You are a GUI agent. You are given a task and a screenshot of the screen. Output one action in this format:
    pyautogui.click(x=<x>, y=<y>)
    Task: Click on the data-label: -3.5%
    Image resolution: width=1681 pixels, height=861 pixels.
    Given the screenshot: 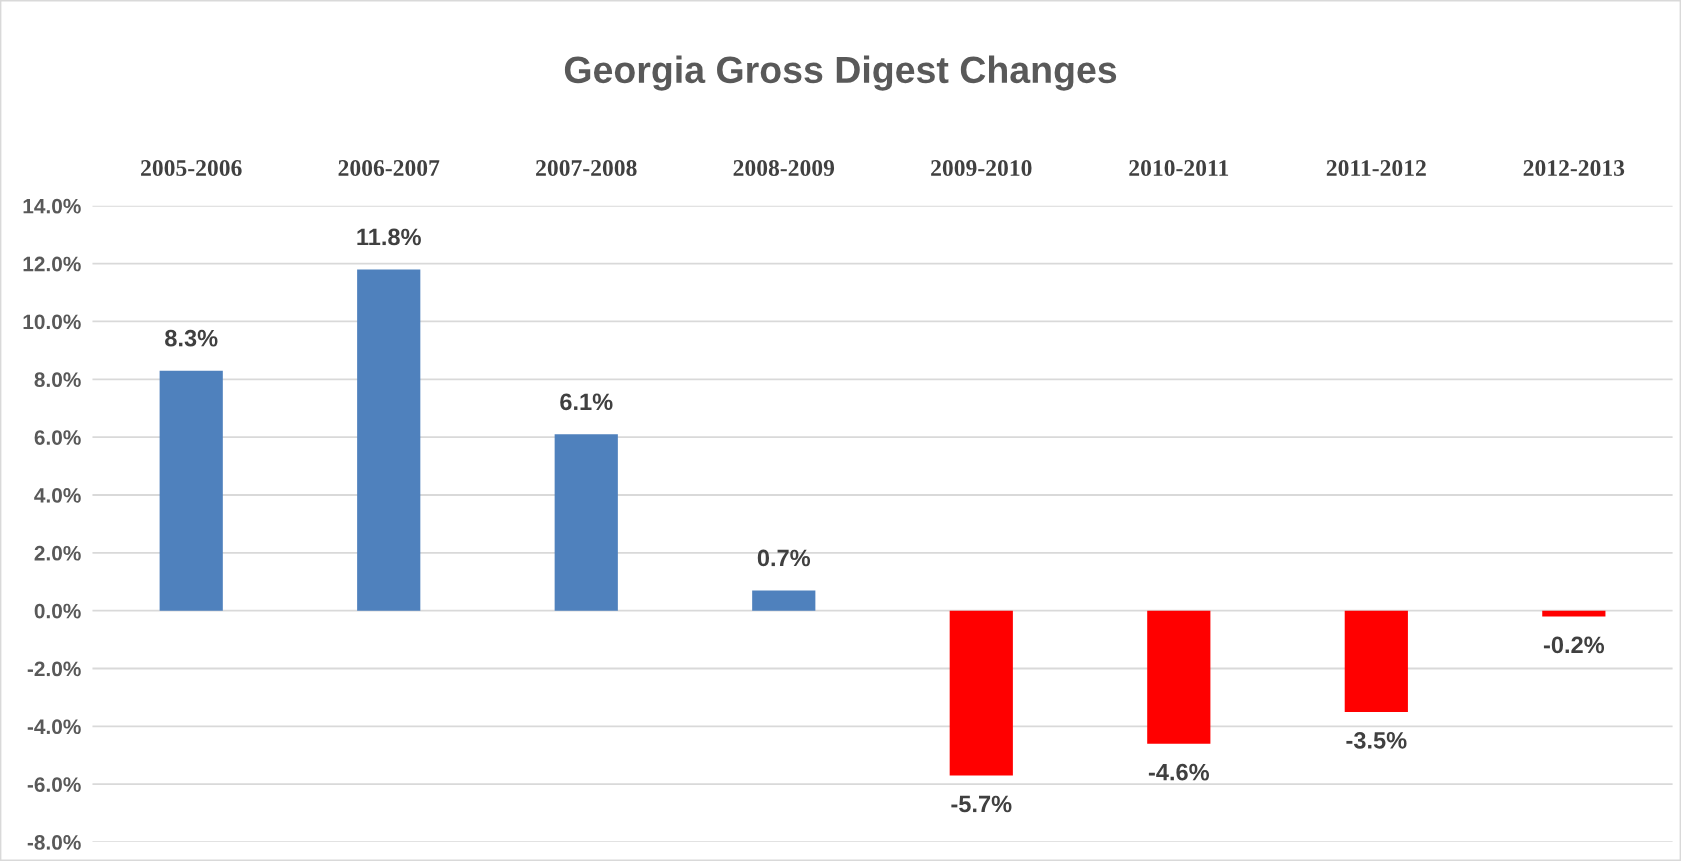 What is the action you would take?
    pyautogui.click(x=1376, y=740)
    